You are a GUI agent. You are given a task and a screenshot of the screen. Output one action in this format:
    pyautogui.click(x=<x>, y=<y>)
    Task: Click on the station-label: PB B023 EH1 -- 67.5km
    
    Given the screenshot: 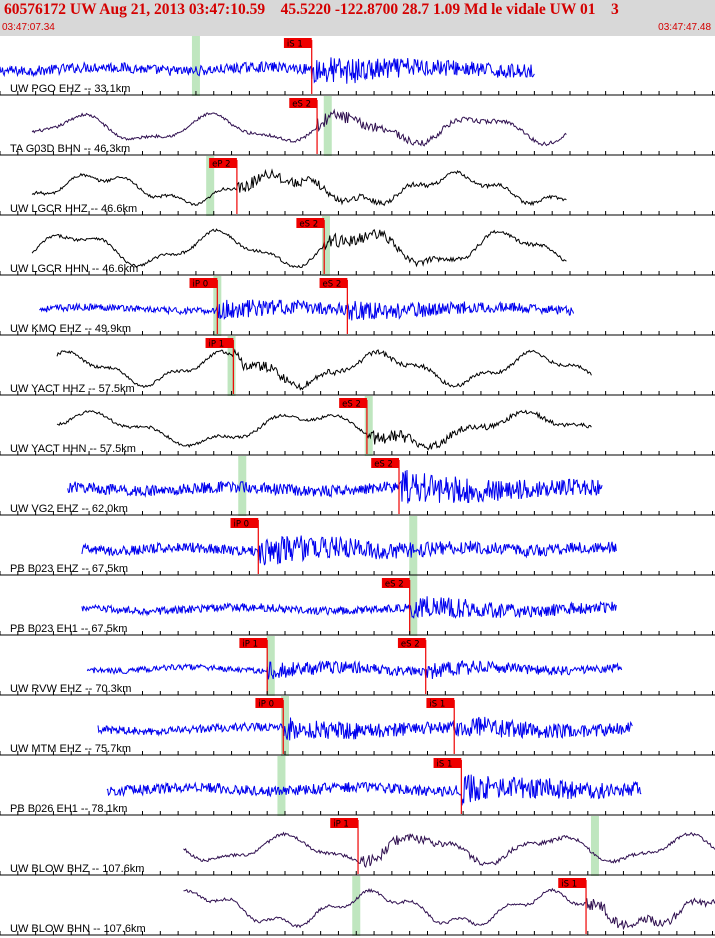 What is the action you would take?
    pyautogui.click(x=68, y=629)
    